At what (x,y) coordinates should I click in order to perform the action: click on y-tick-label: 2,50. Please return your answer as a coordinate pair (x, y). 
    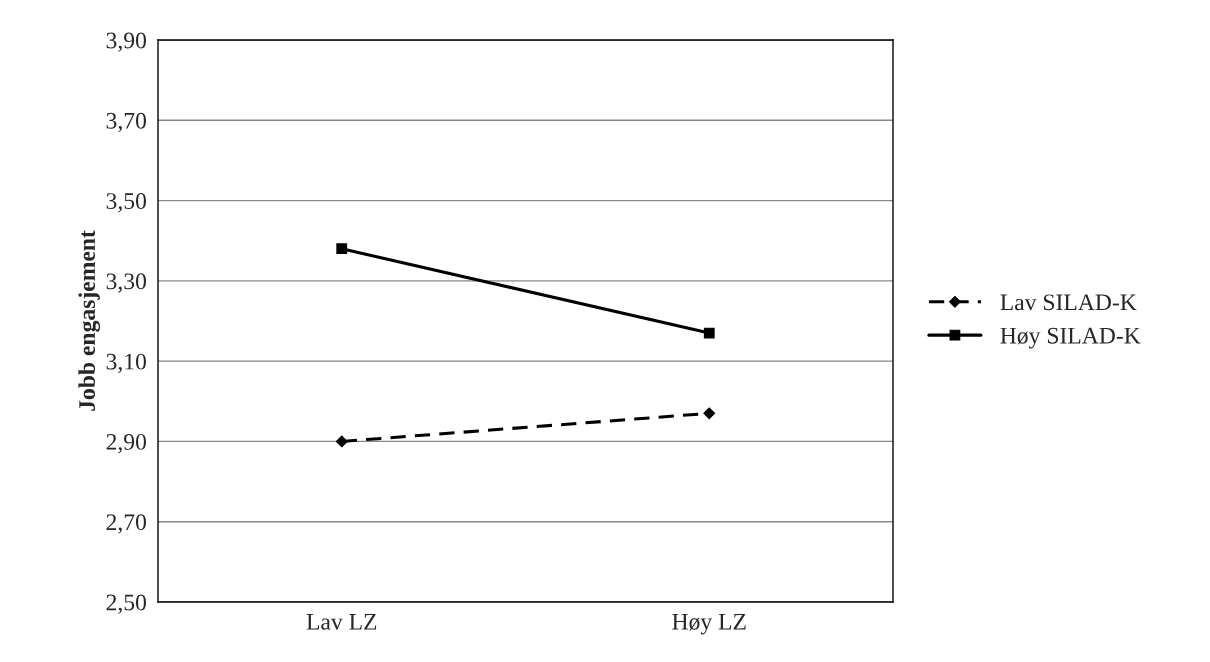
    Looking at the image, I should click on (126, 604).